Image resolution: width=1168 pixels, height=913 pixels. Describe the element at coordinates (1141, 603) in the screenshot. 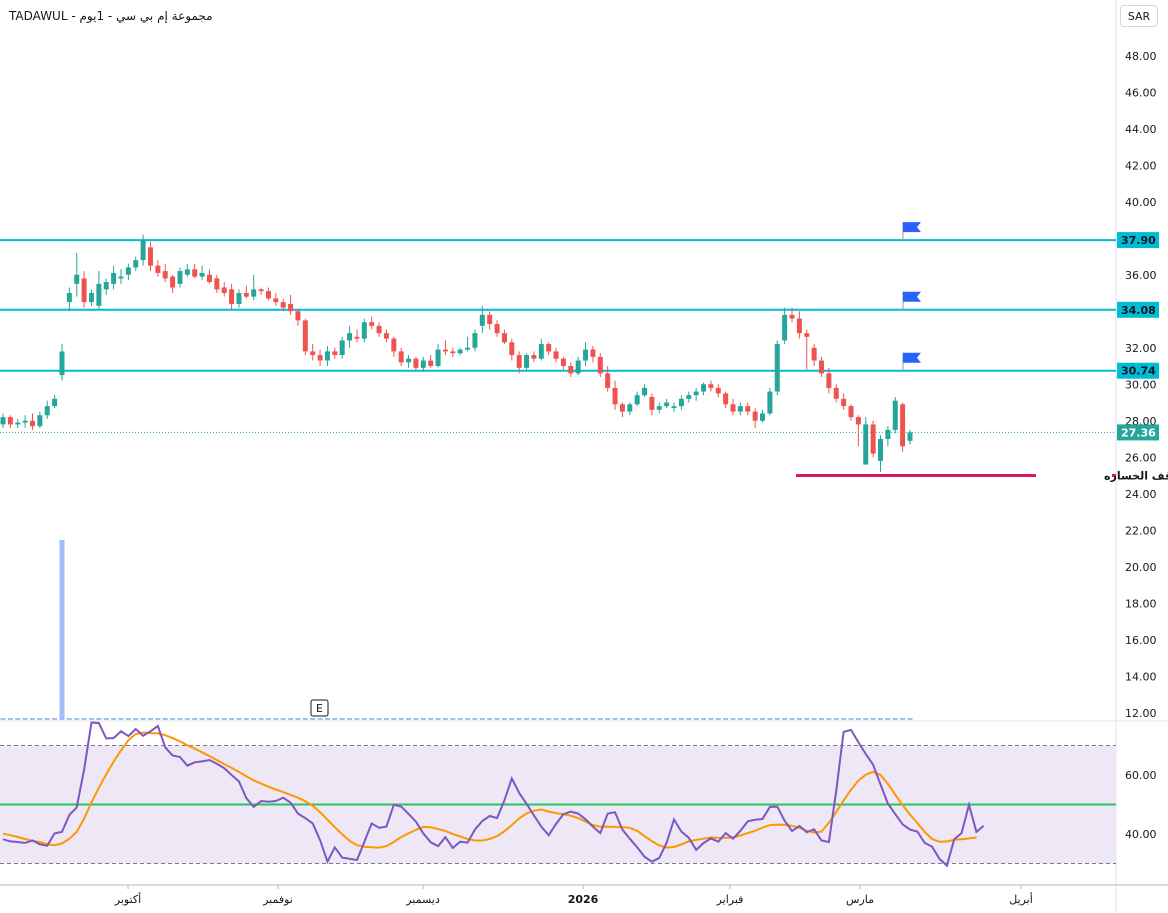

I see `price-tick-label: 18.00` at that location.